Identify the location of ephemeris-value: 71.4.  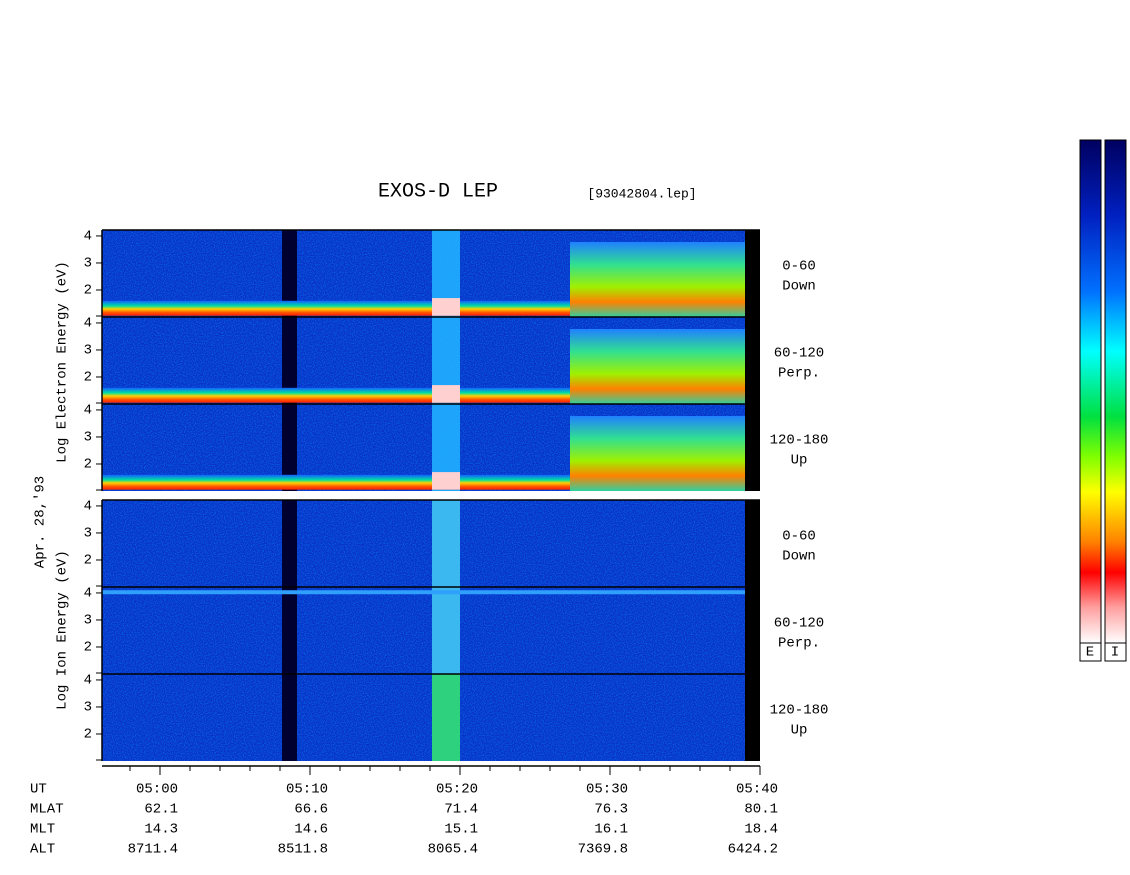
(461, 810).